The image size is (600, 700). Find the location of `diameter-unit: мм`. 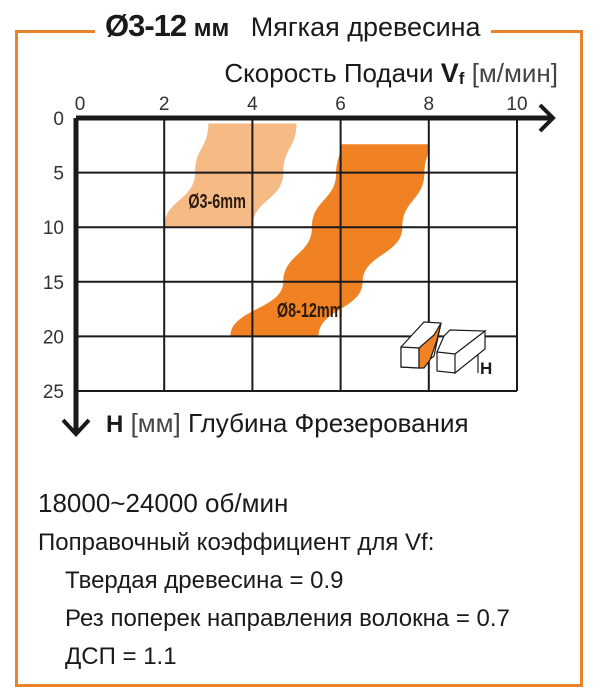

diameter-unit: мм is located at coordinates (211, 28).